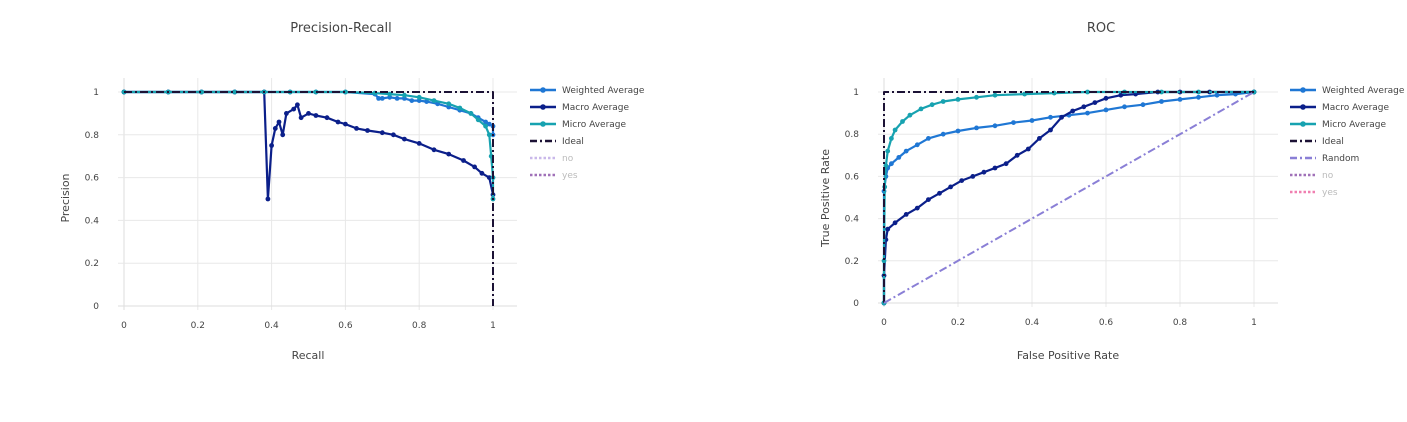 This screenshot has width=1407, height=422. I want to click on roc-legend-item-no_roc: no, so click(1312, 176).